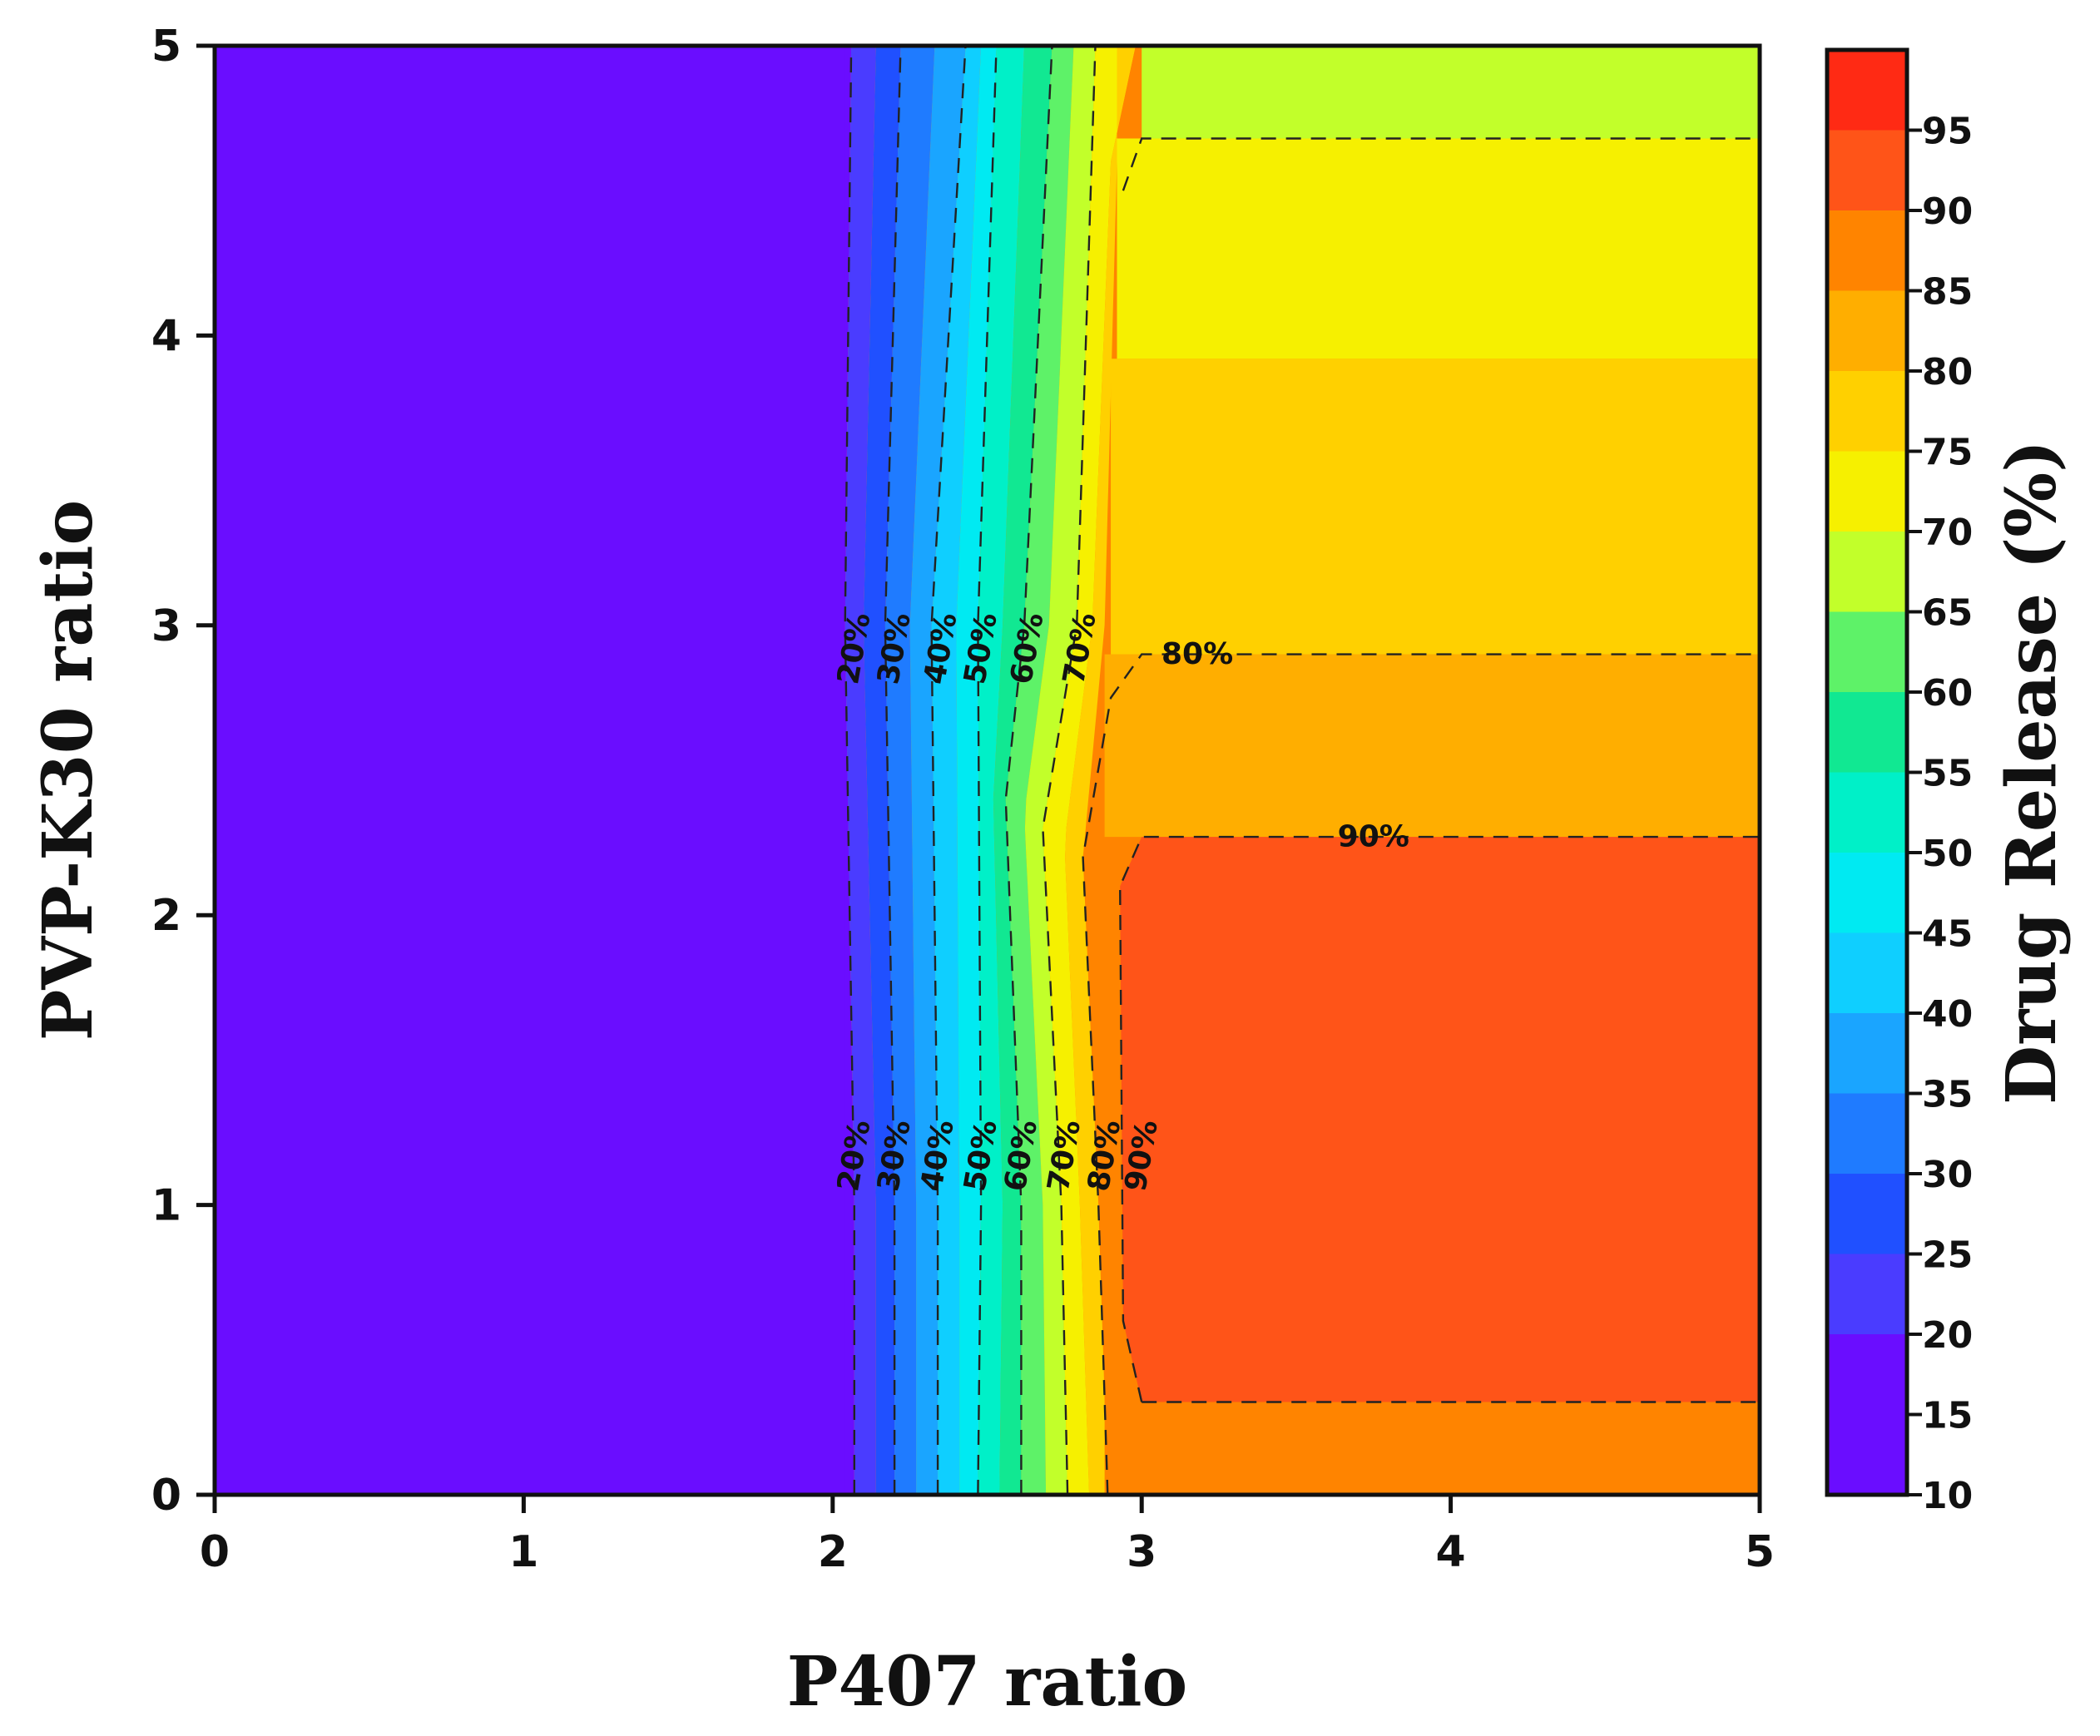 The width and height of the screenshot is (2100, 1736). Describe the element at coordinates (1947, 1255) in the screenshot. I see `colorbar-tick-label: 25` at that location.